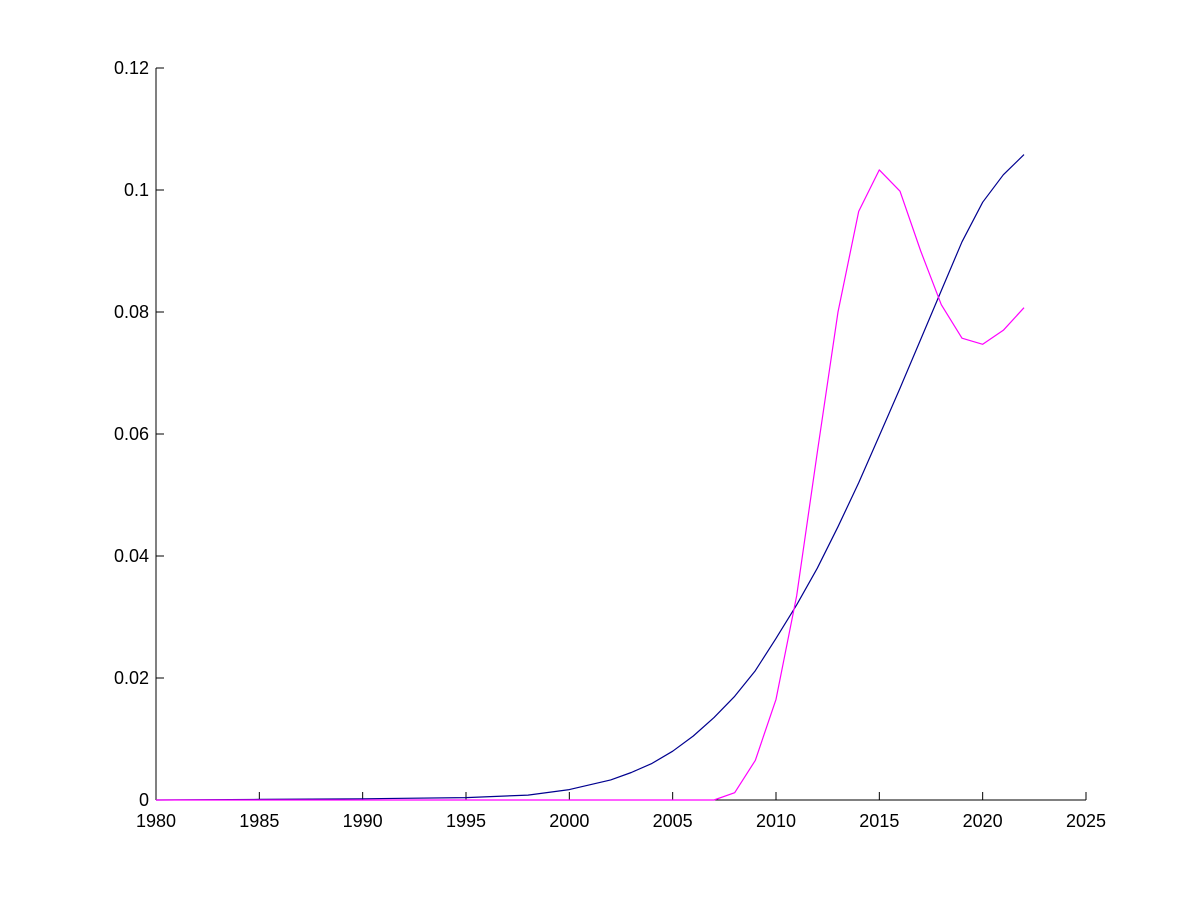  I want to click on x-tick-label: 2015, so click(879, 821).